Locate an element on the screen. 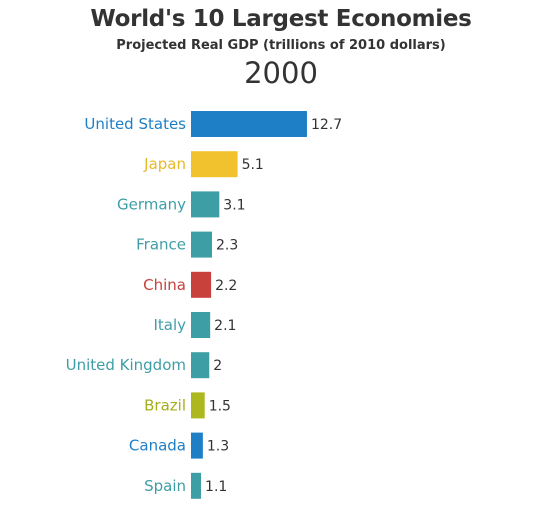 This screenshot has height=524, width=536. value-label: 2.2 is located at coordinates (226, 286).